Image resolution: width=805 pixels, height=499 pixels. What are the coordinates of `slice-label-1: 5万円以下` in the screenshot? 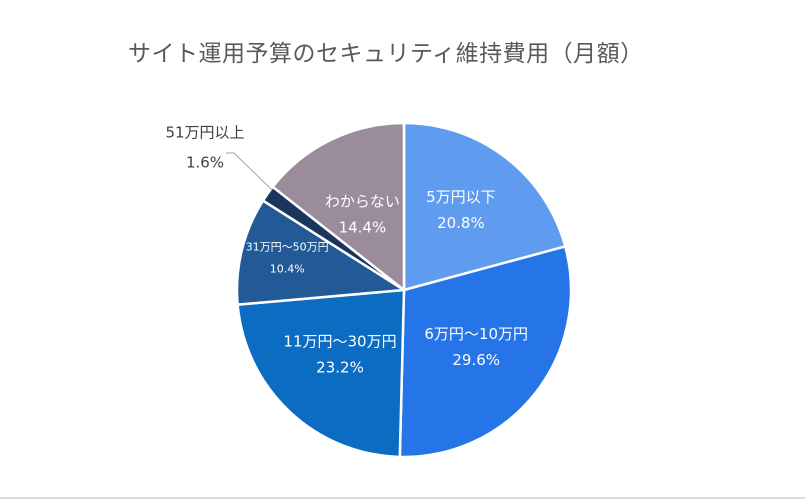 It's located at (461, 197).